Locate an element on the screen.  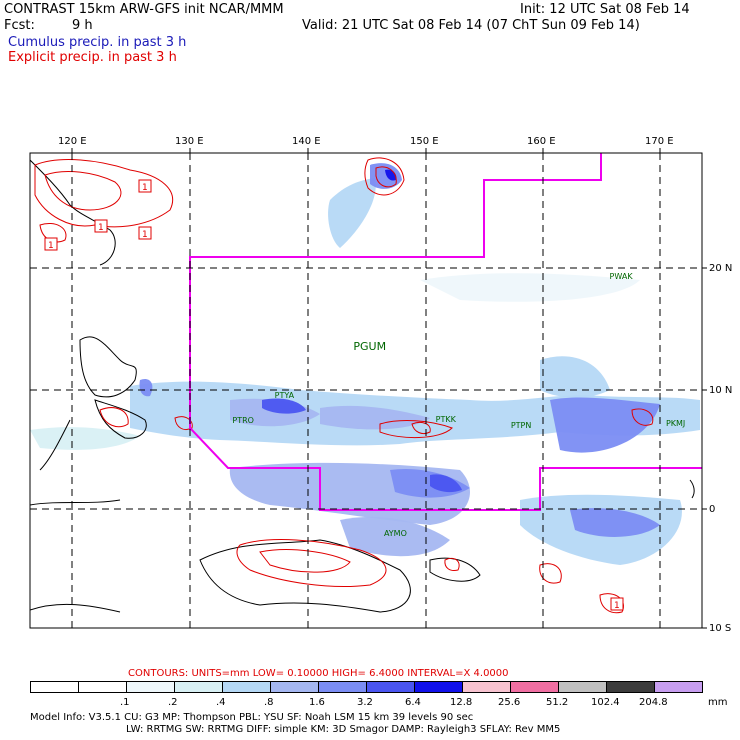
colorbar-tick-label: .8 is located at coordinates (269, 702).